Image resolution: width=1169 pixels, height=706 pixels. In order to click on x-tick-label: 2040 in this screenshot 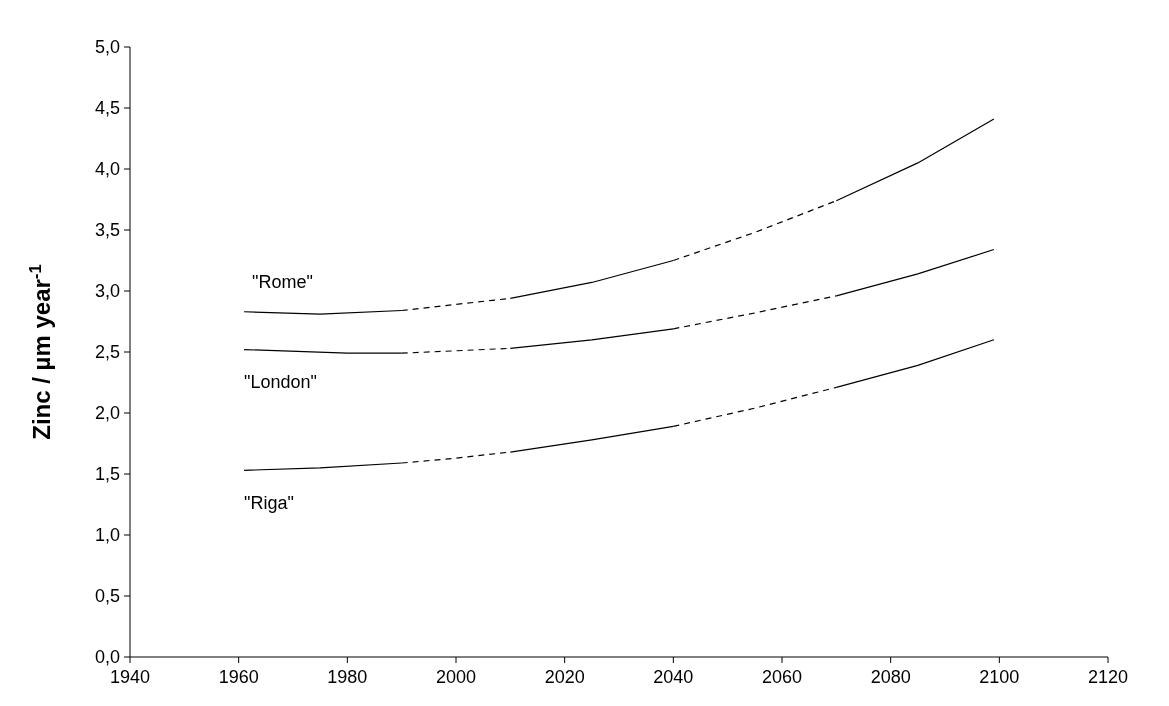, I will do `click(673, 677)`.